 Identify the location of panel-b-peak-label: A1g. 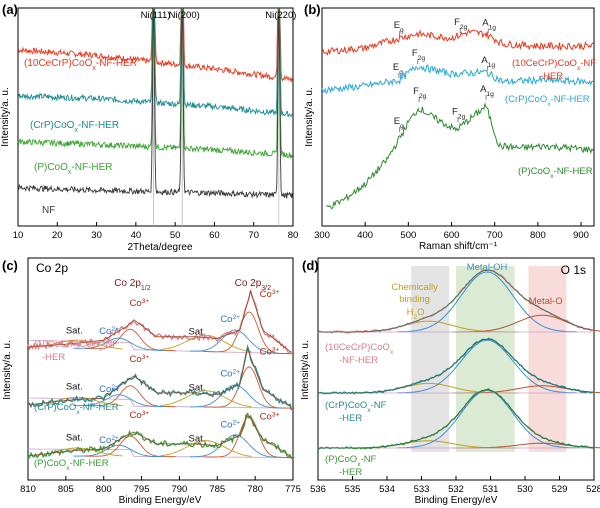
(489, 24).